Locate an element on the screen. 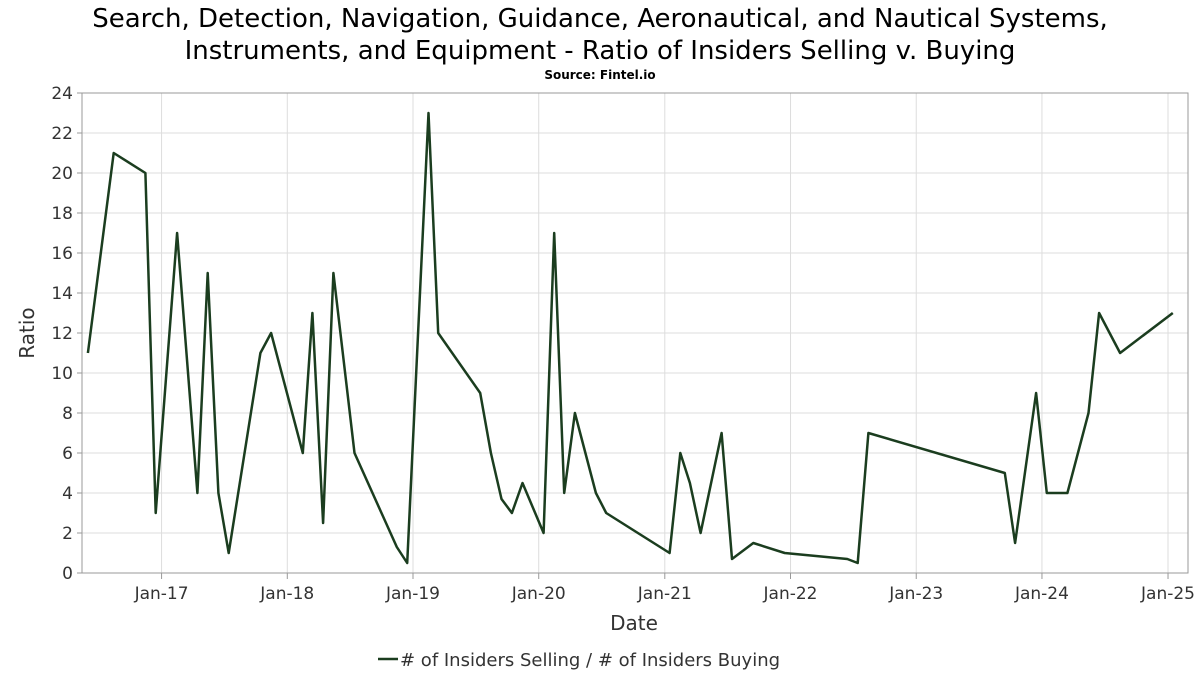 Image resolution: width=1200 pixels, height=675 pixels. y-tick-label: 22 is located at coordinates (62, 134).